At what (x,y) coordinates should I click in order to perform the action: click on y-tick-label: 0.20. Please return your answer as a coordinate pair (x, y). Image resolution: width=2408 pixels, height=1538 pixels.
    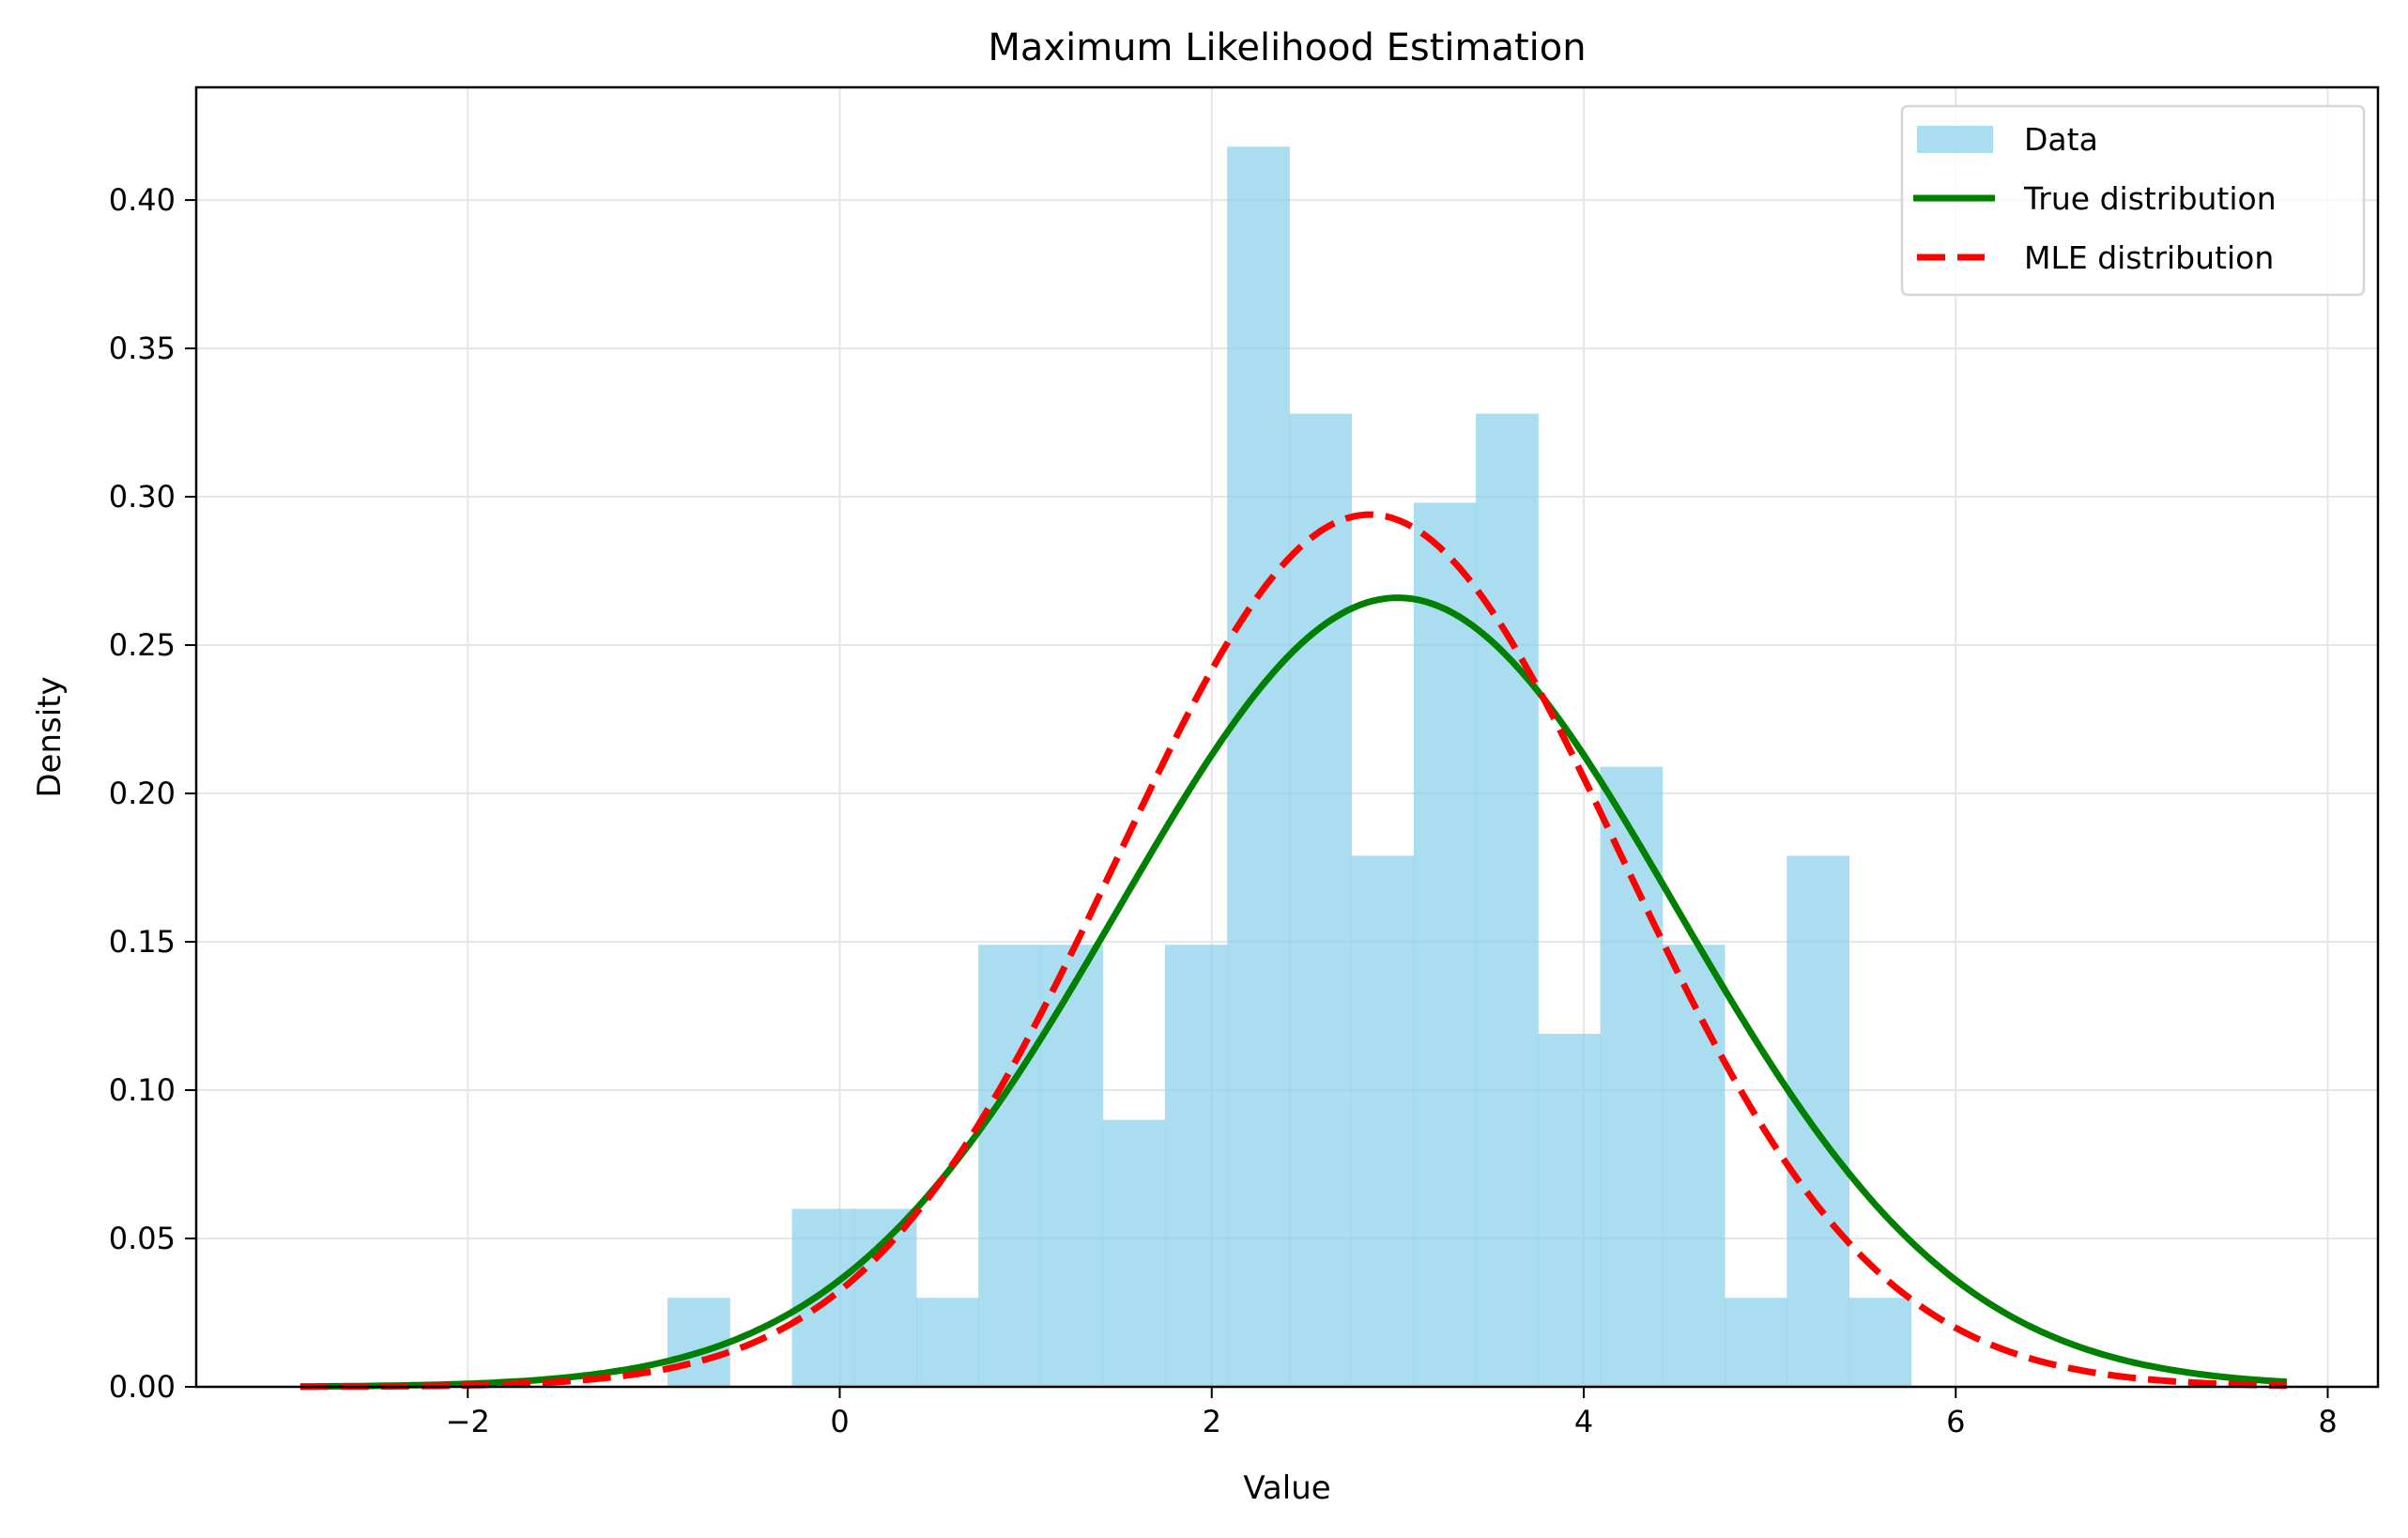
    Looking at the image, I should click on (142, 793).